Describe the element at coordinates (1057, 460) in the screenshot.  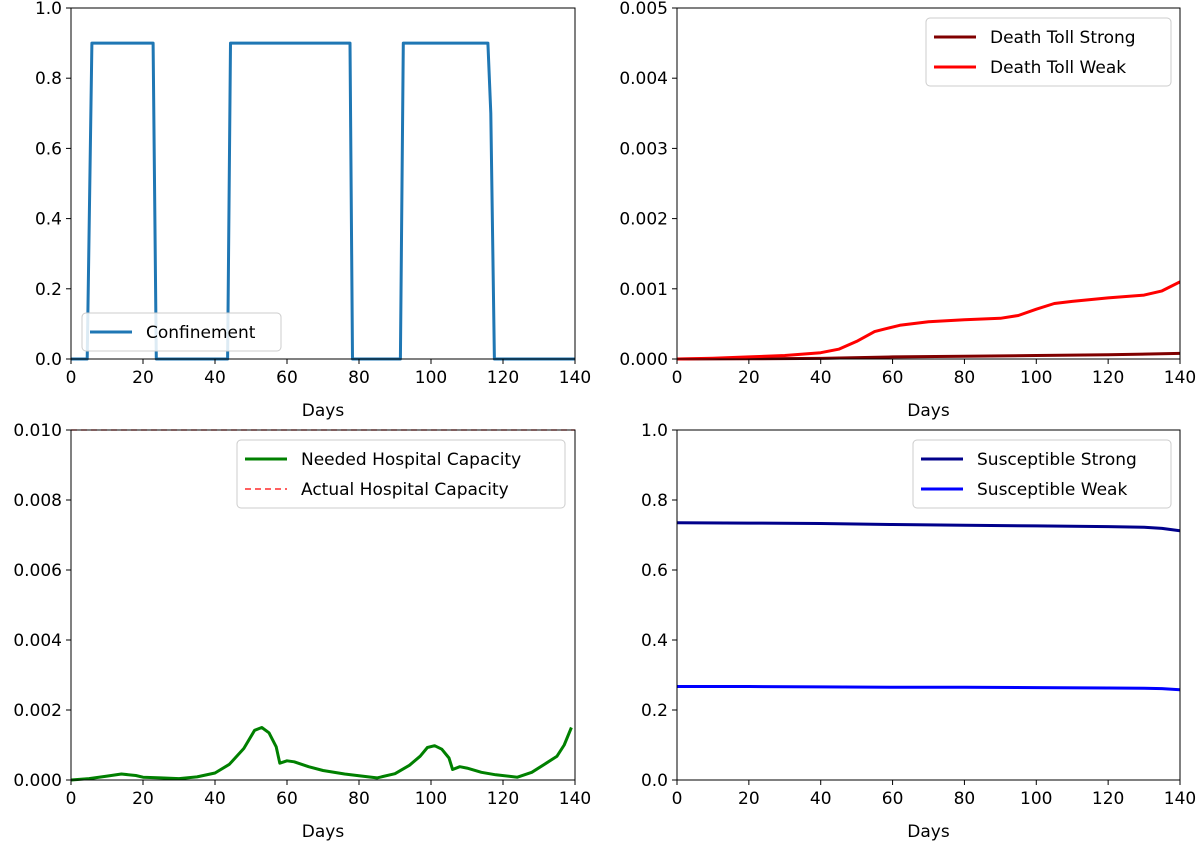
I see `legend-label-susceptible-strong: Susceptible Strong` at that location.